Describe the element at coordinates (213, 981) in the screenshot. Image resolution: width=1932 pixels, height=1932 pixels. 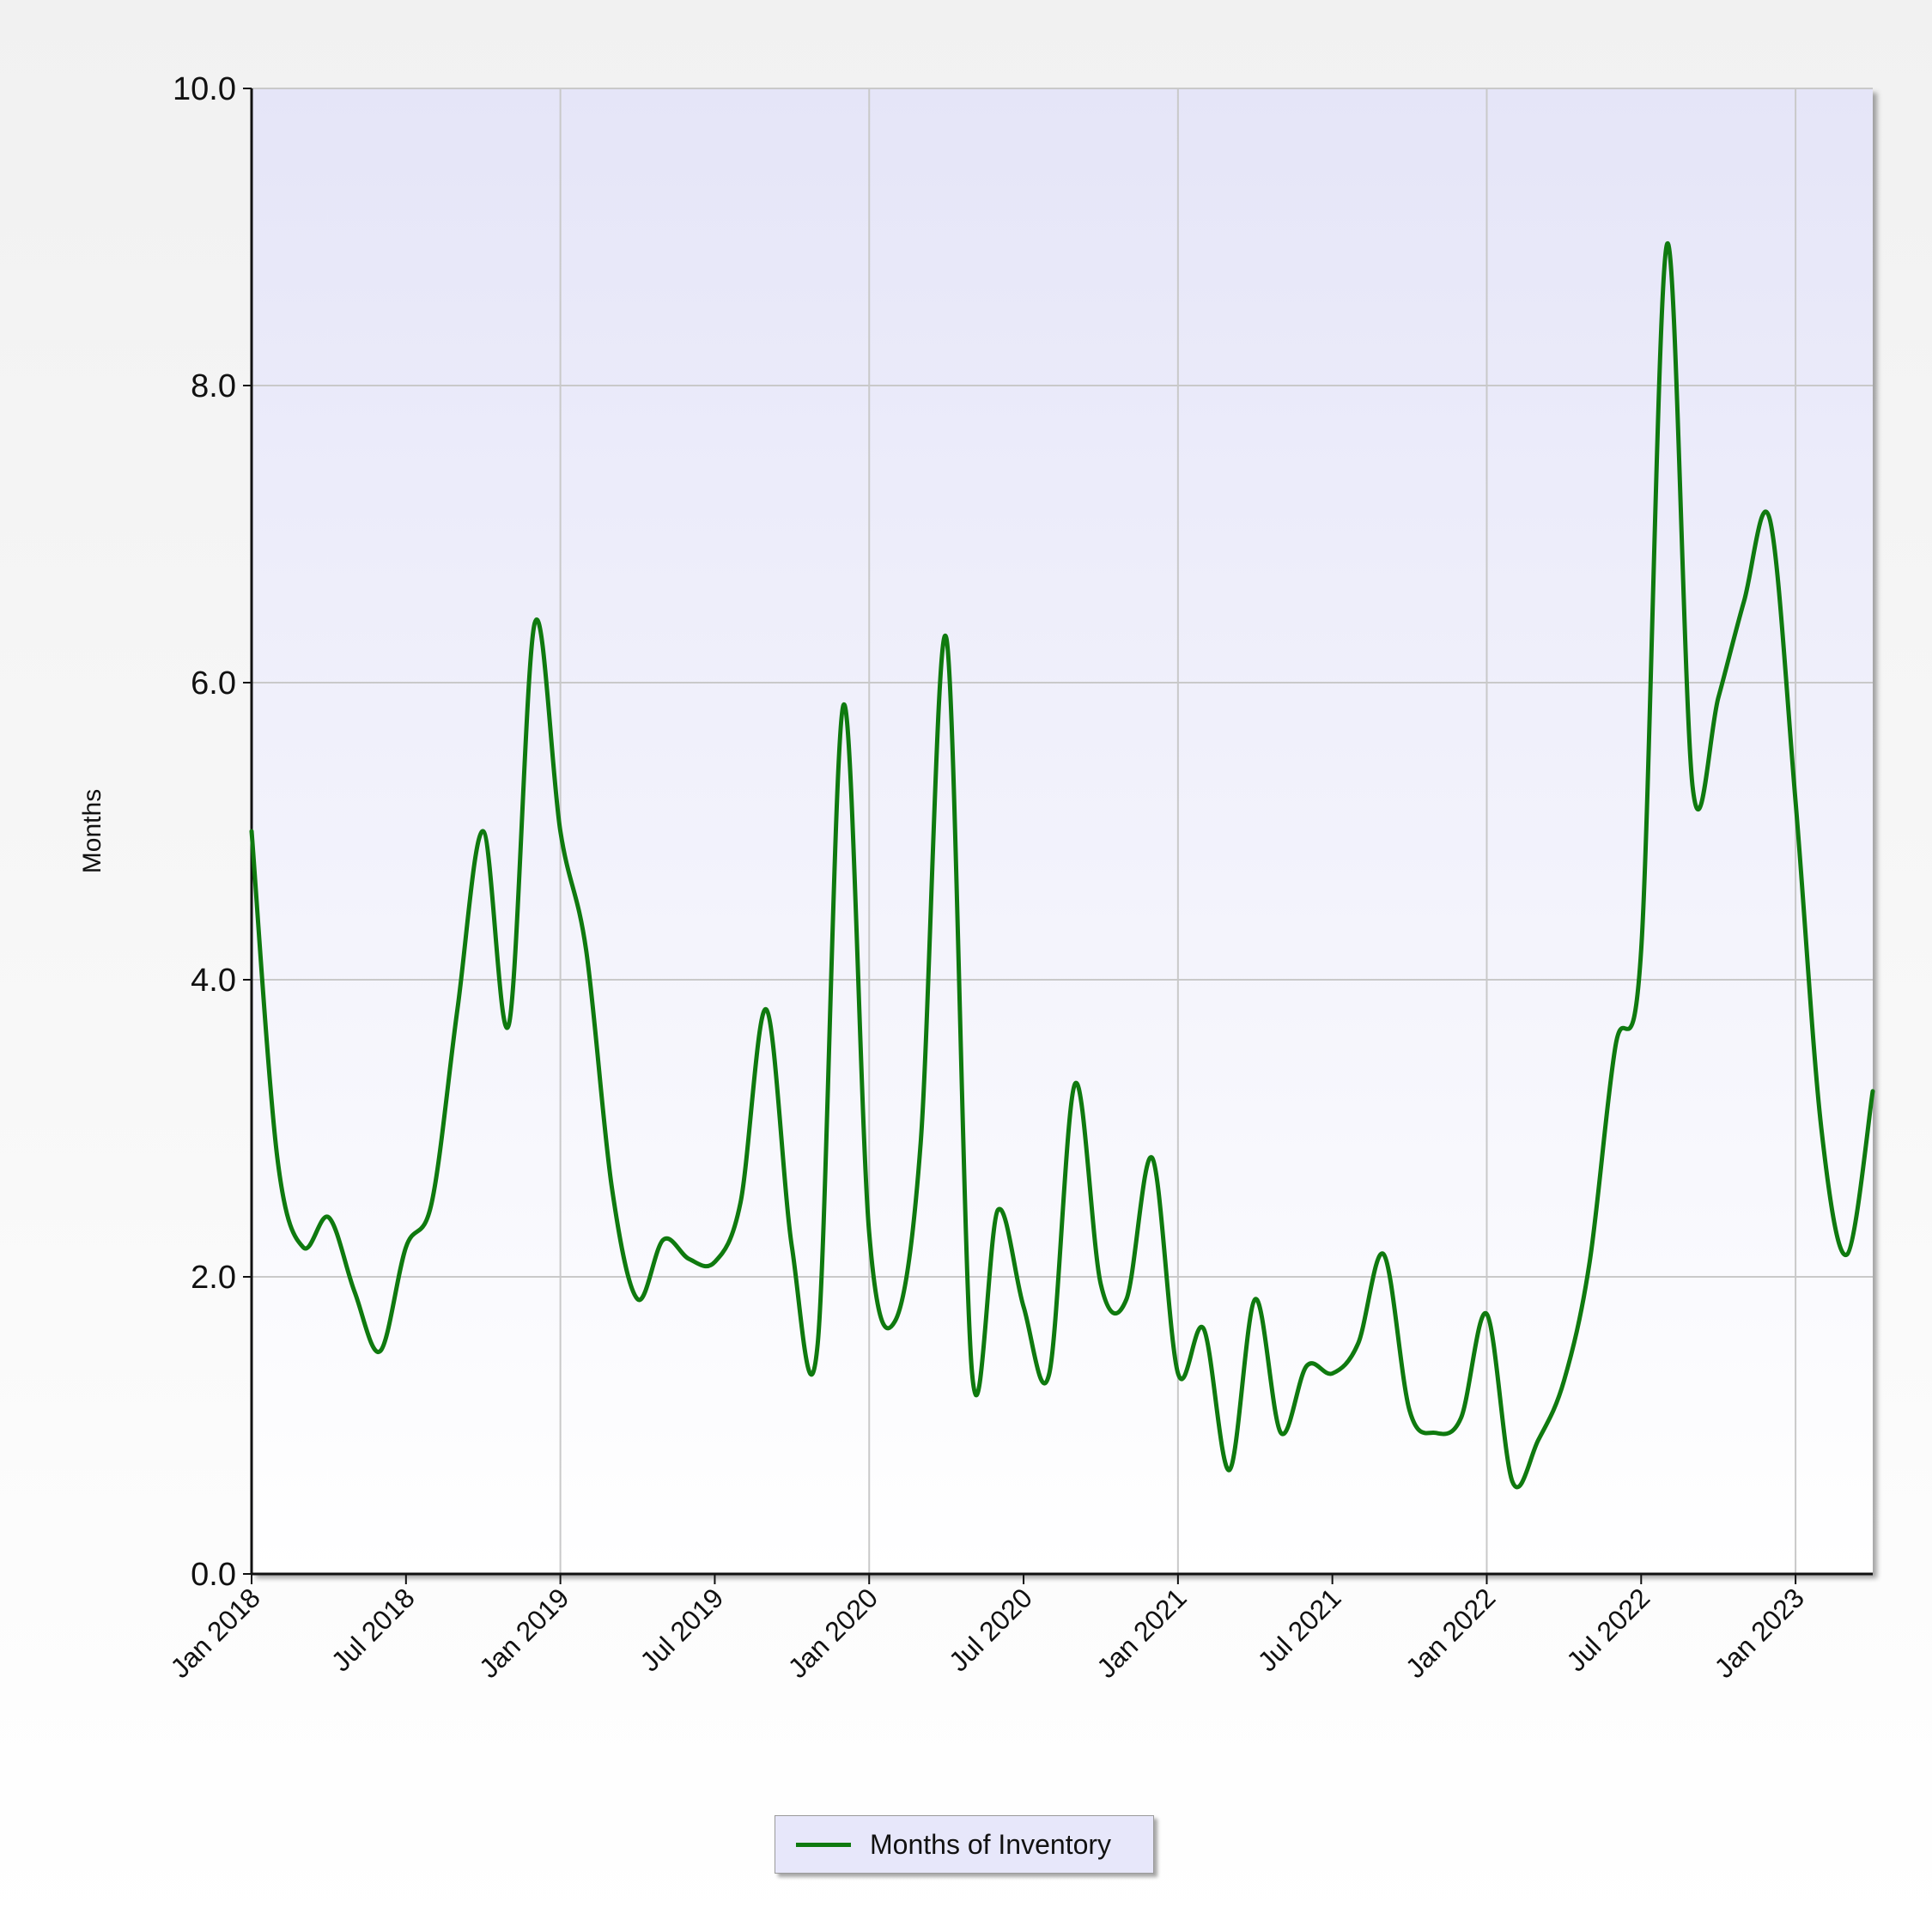
I see `y-tick-label: 4.0` at that location.